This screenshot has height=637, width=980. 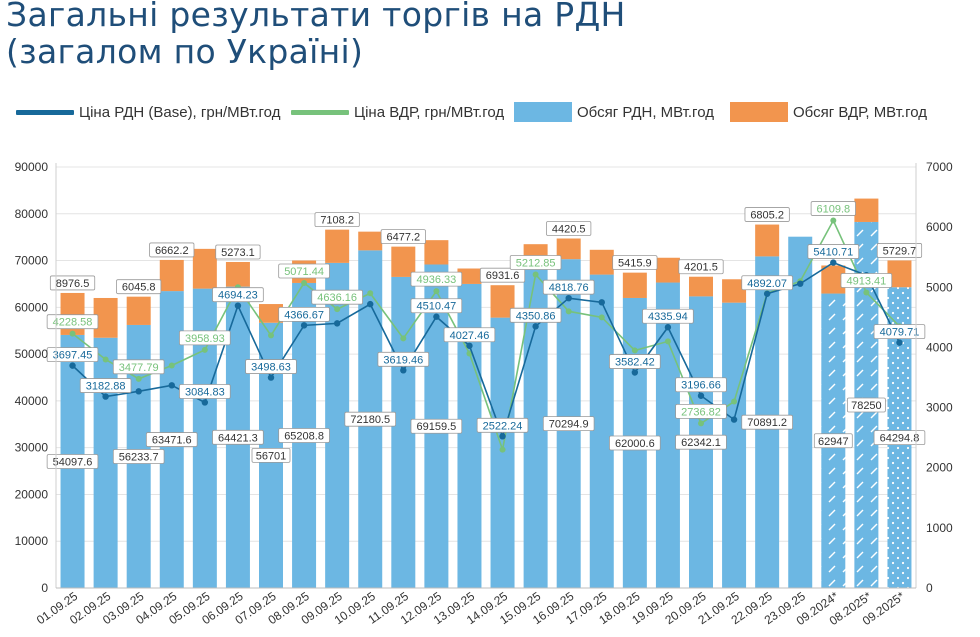 I want to click on rdn-price-data-label: 4818.76, so click(x=568, y=287).